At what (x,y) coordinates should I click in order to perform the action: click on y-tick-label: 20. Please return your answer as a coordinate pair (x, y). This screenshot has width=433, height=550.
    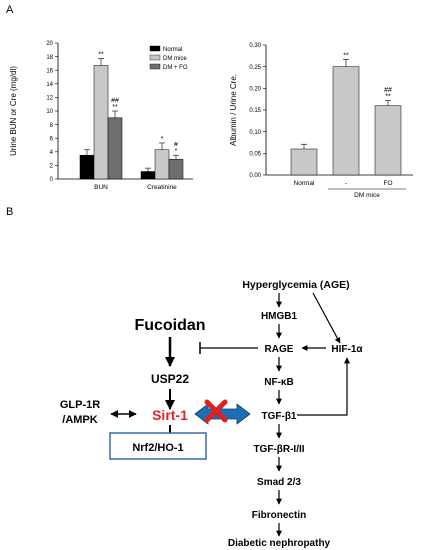
    Looking at the image, I should click on (49, 44).